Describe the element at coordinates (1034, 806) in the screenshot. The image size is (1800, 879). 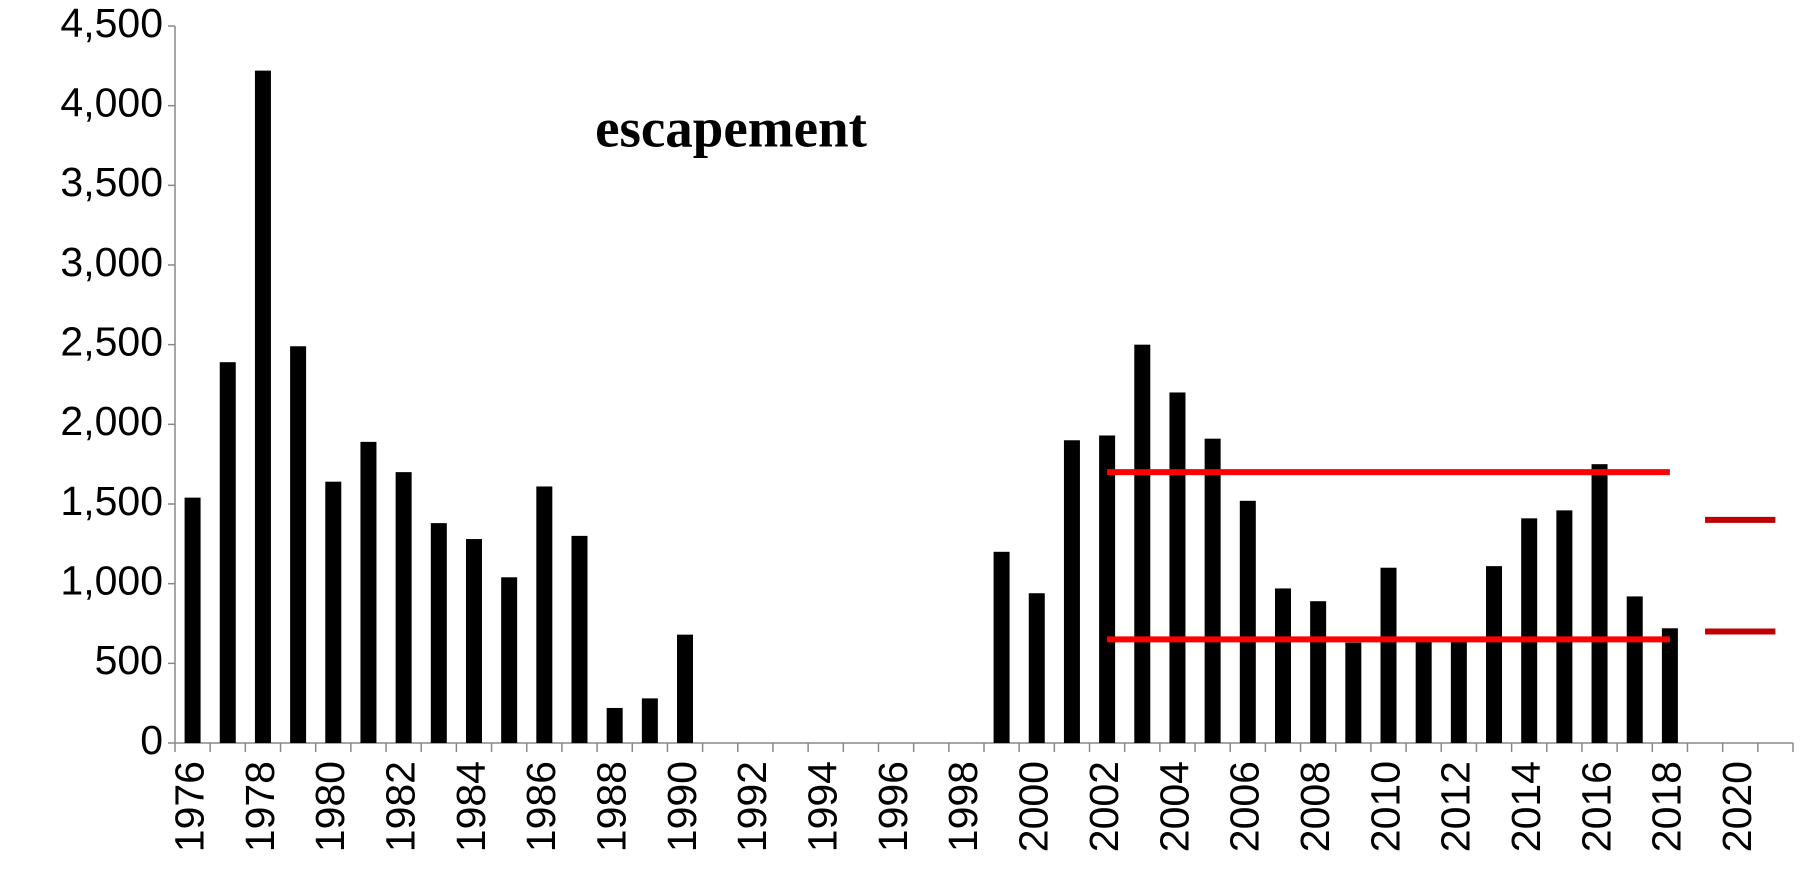
I see `x-tick-label: 2000` at that location.